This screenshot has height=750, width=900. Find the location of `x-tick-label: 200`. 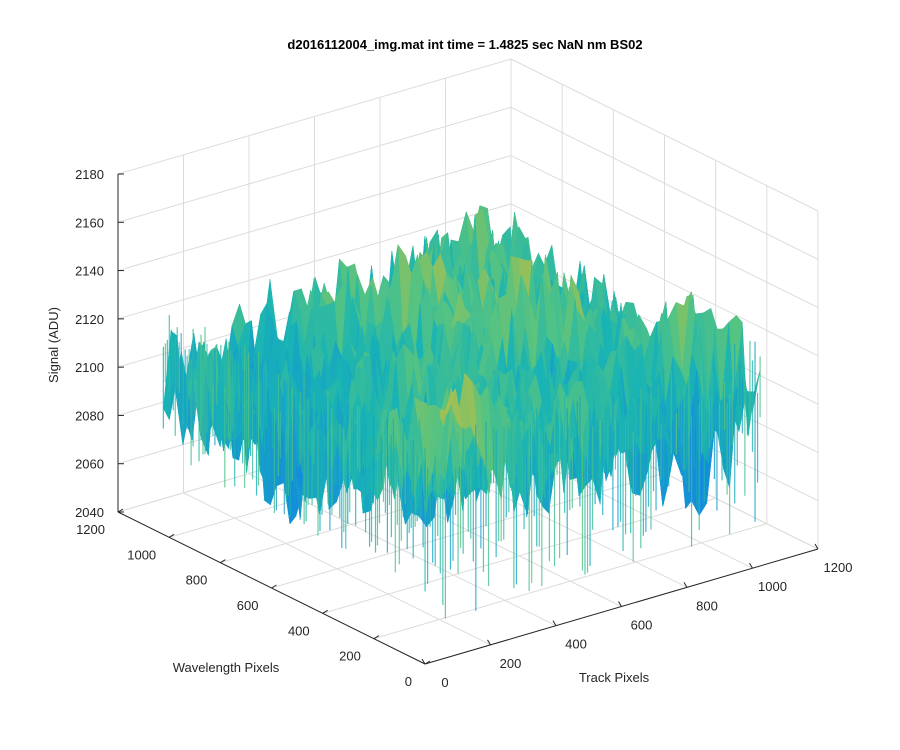

x-tick-label: 200 is located at coordinates (511, 663).